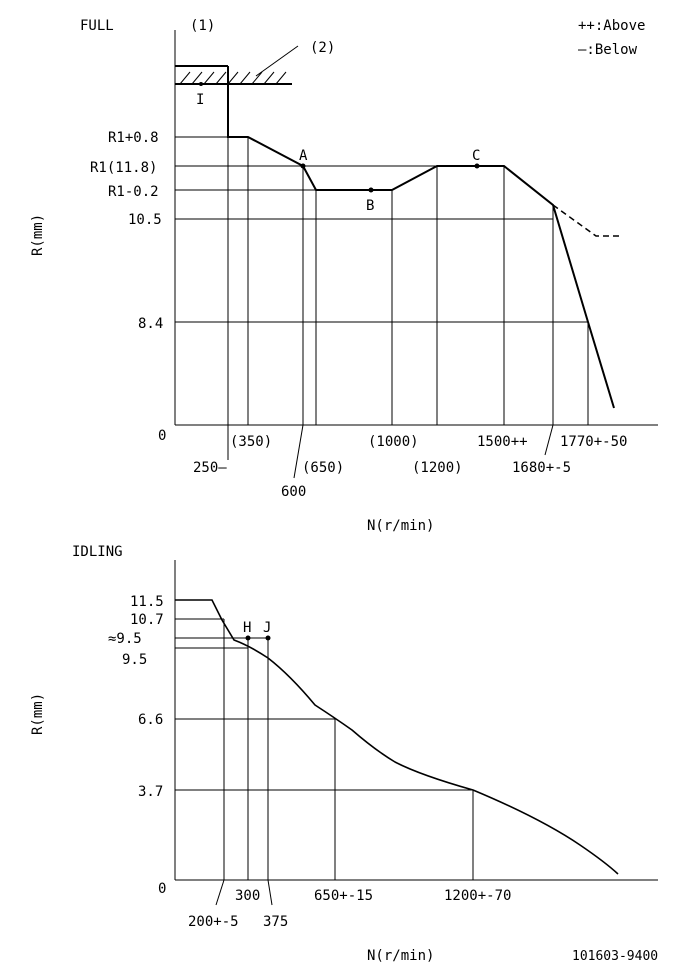  Describe the element at coordinates (293, 492) in the screenshot. I see `x-tick-600: 600` at that location.